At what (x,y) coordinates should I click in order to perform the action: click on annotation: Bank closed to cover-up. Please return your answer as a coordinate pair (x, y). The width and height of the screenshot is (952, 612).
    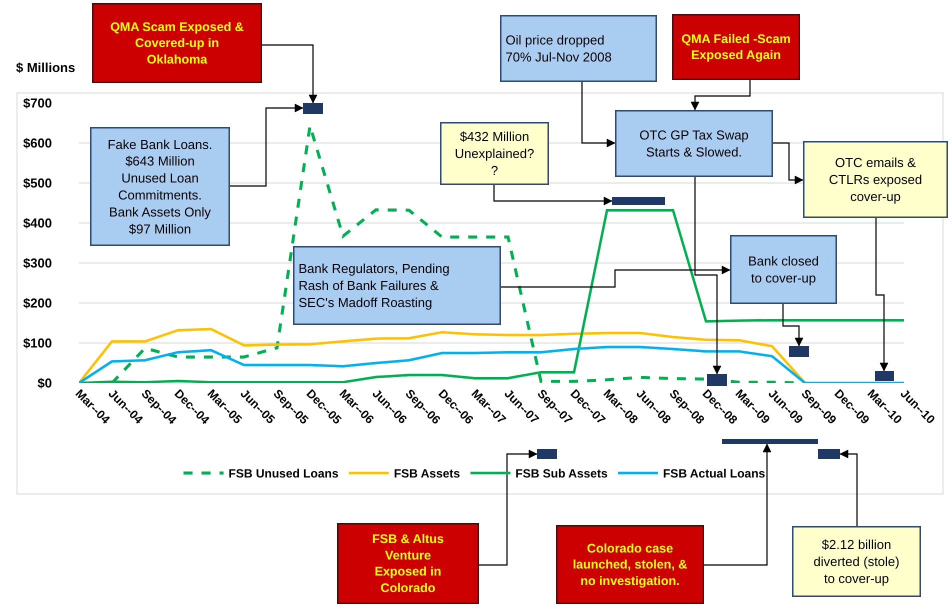
    Looking at the image, I should click on (783, 270).